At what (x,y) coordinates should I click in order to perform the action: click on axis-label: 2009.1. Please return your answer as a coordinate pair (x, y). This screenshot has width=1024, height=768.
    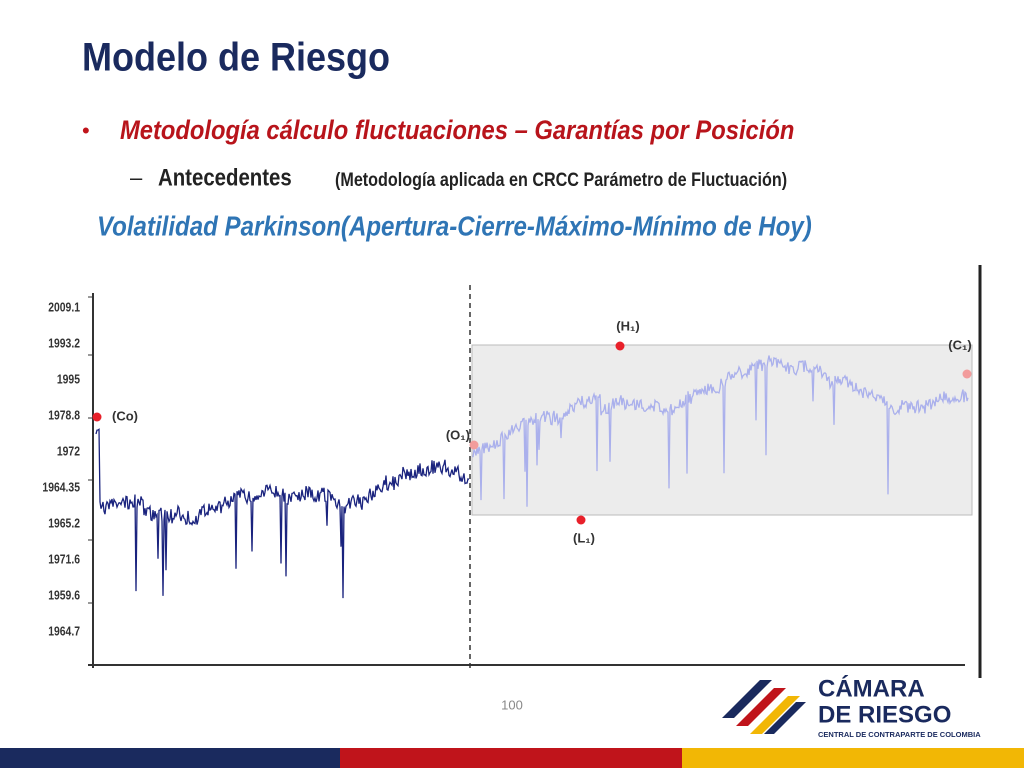
    Looking at the image, I should click on (64, 307).